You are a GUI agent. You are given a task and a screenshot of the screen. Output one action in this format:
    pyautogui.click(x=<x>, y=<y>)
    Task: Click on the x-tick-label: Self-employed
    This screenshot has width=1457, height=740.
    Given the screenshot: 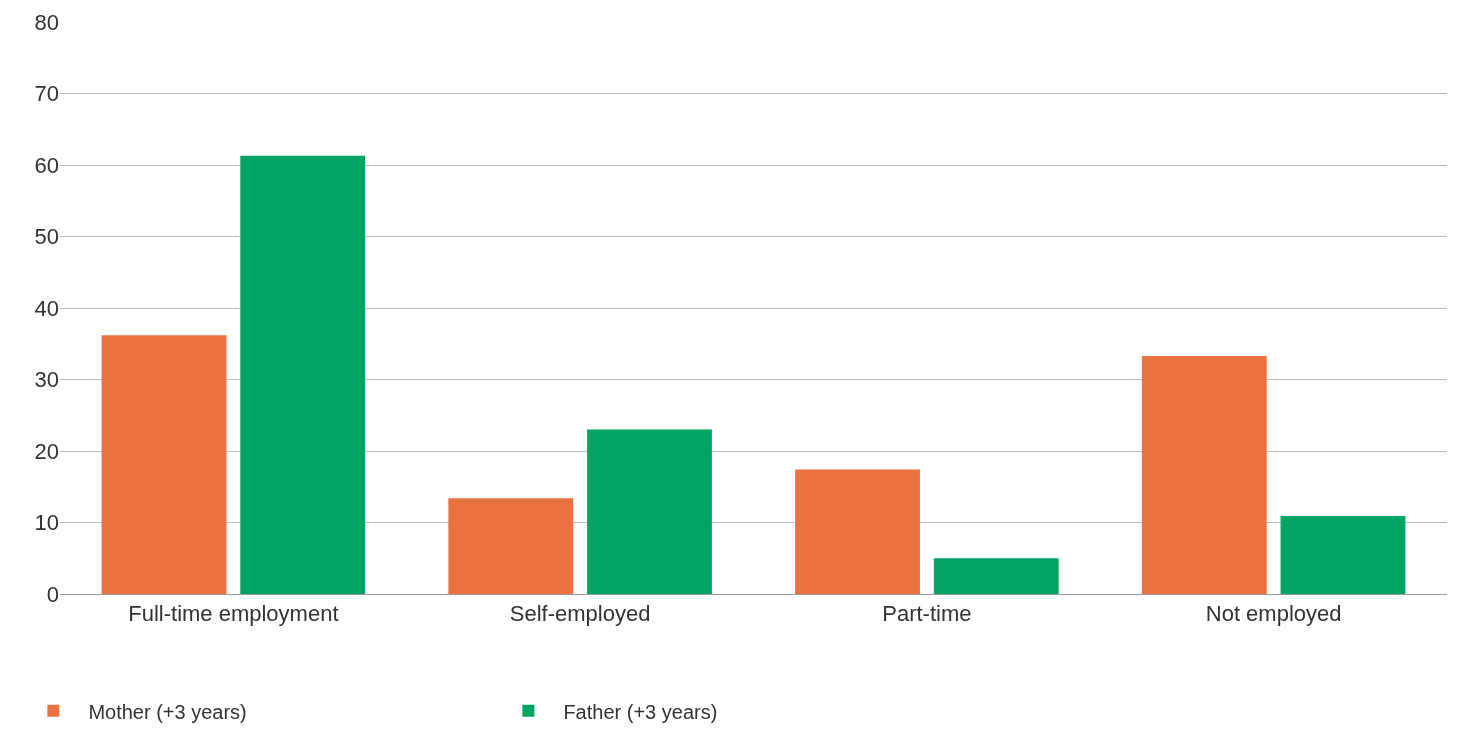 What is the action you would take?
    pyautogui.click(x=580, y=614)
    